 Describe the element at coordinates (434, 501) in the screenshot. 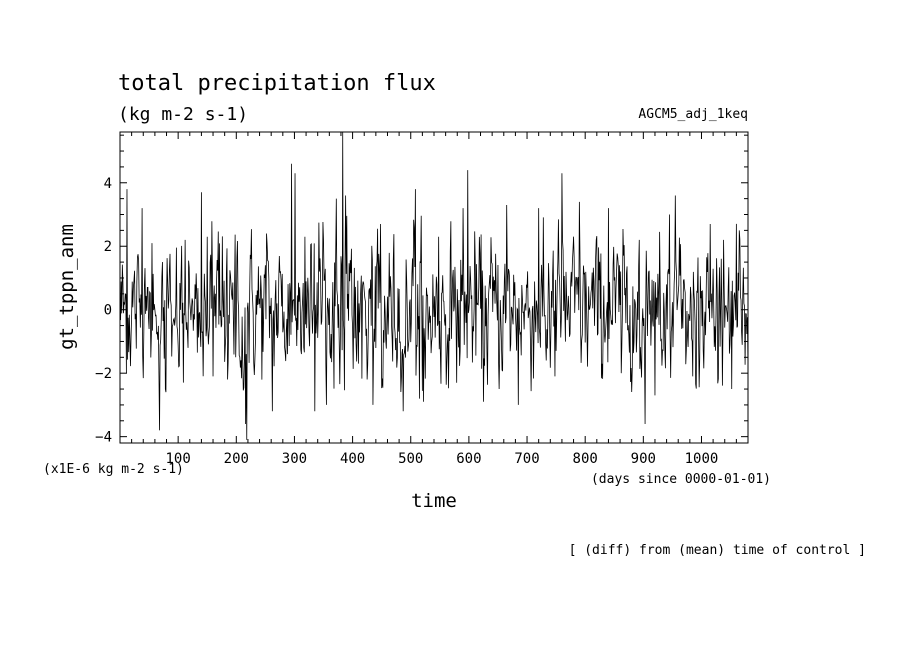

I see `x-axis-label: time` at that location.